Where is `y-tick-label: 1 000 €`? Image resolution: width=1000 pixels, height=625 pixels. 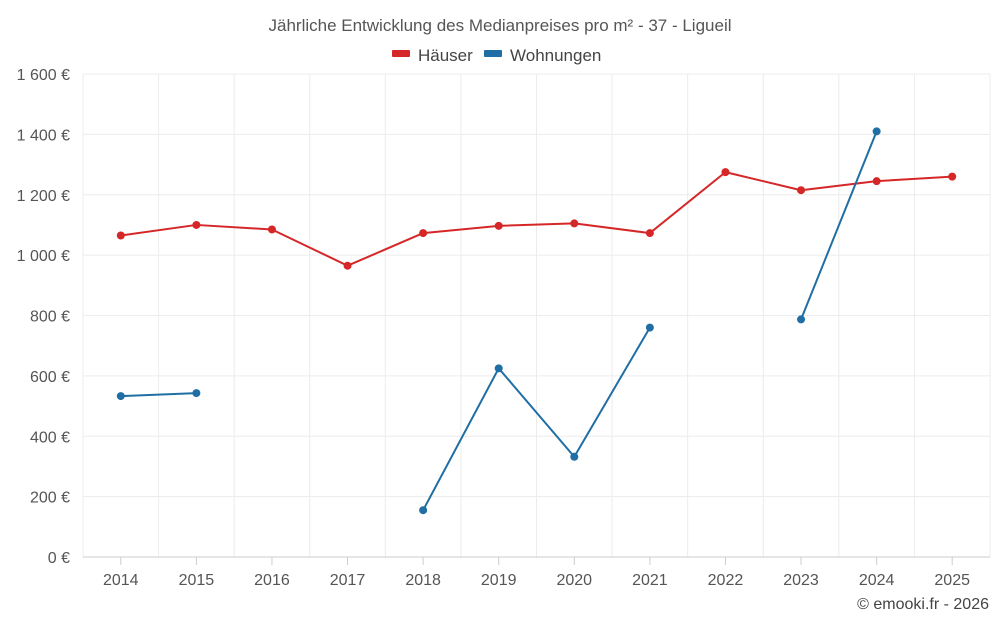 y-tick-label: 1 000 € is located at coordinates (43, 256).